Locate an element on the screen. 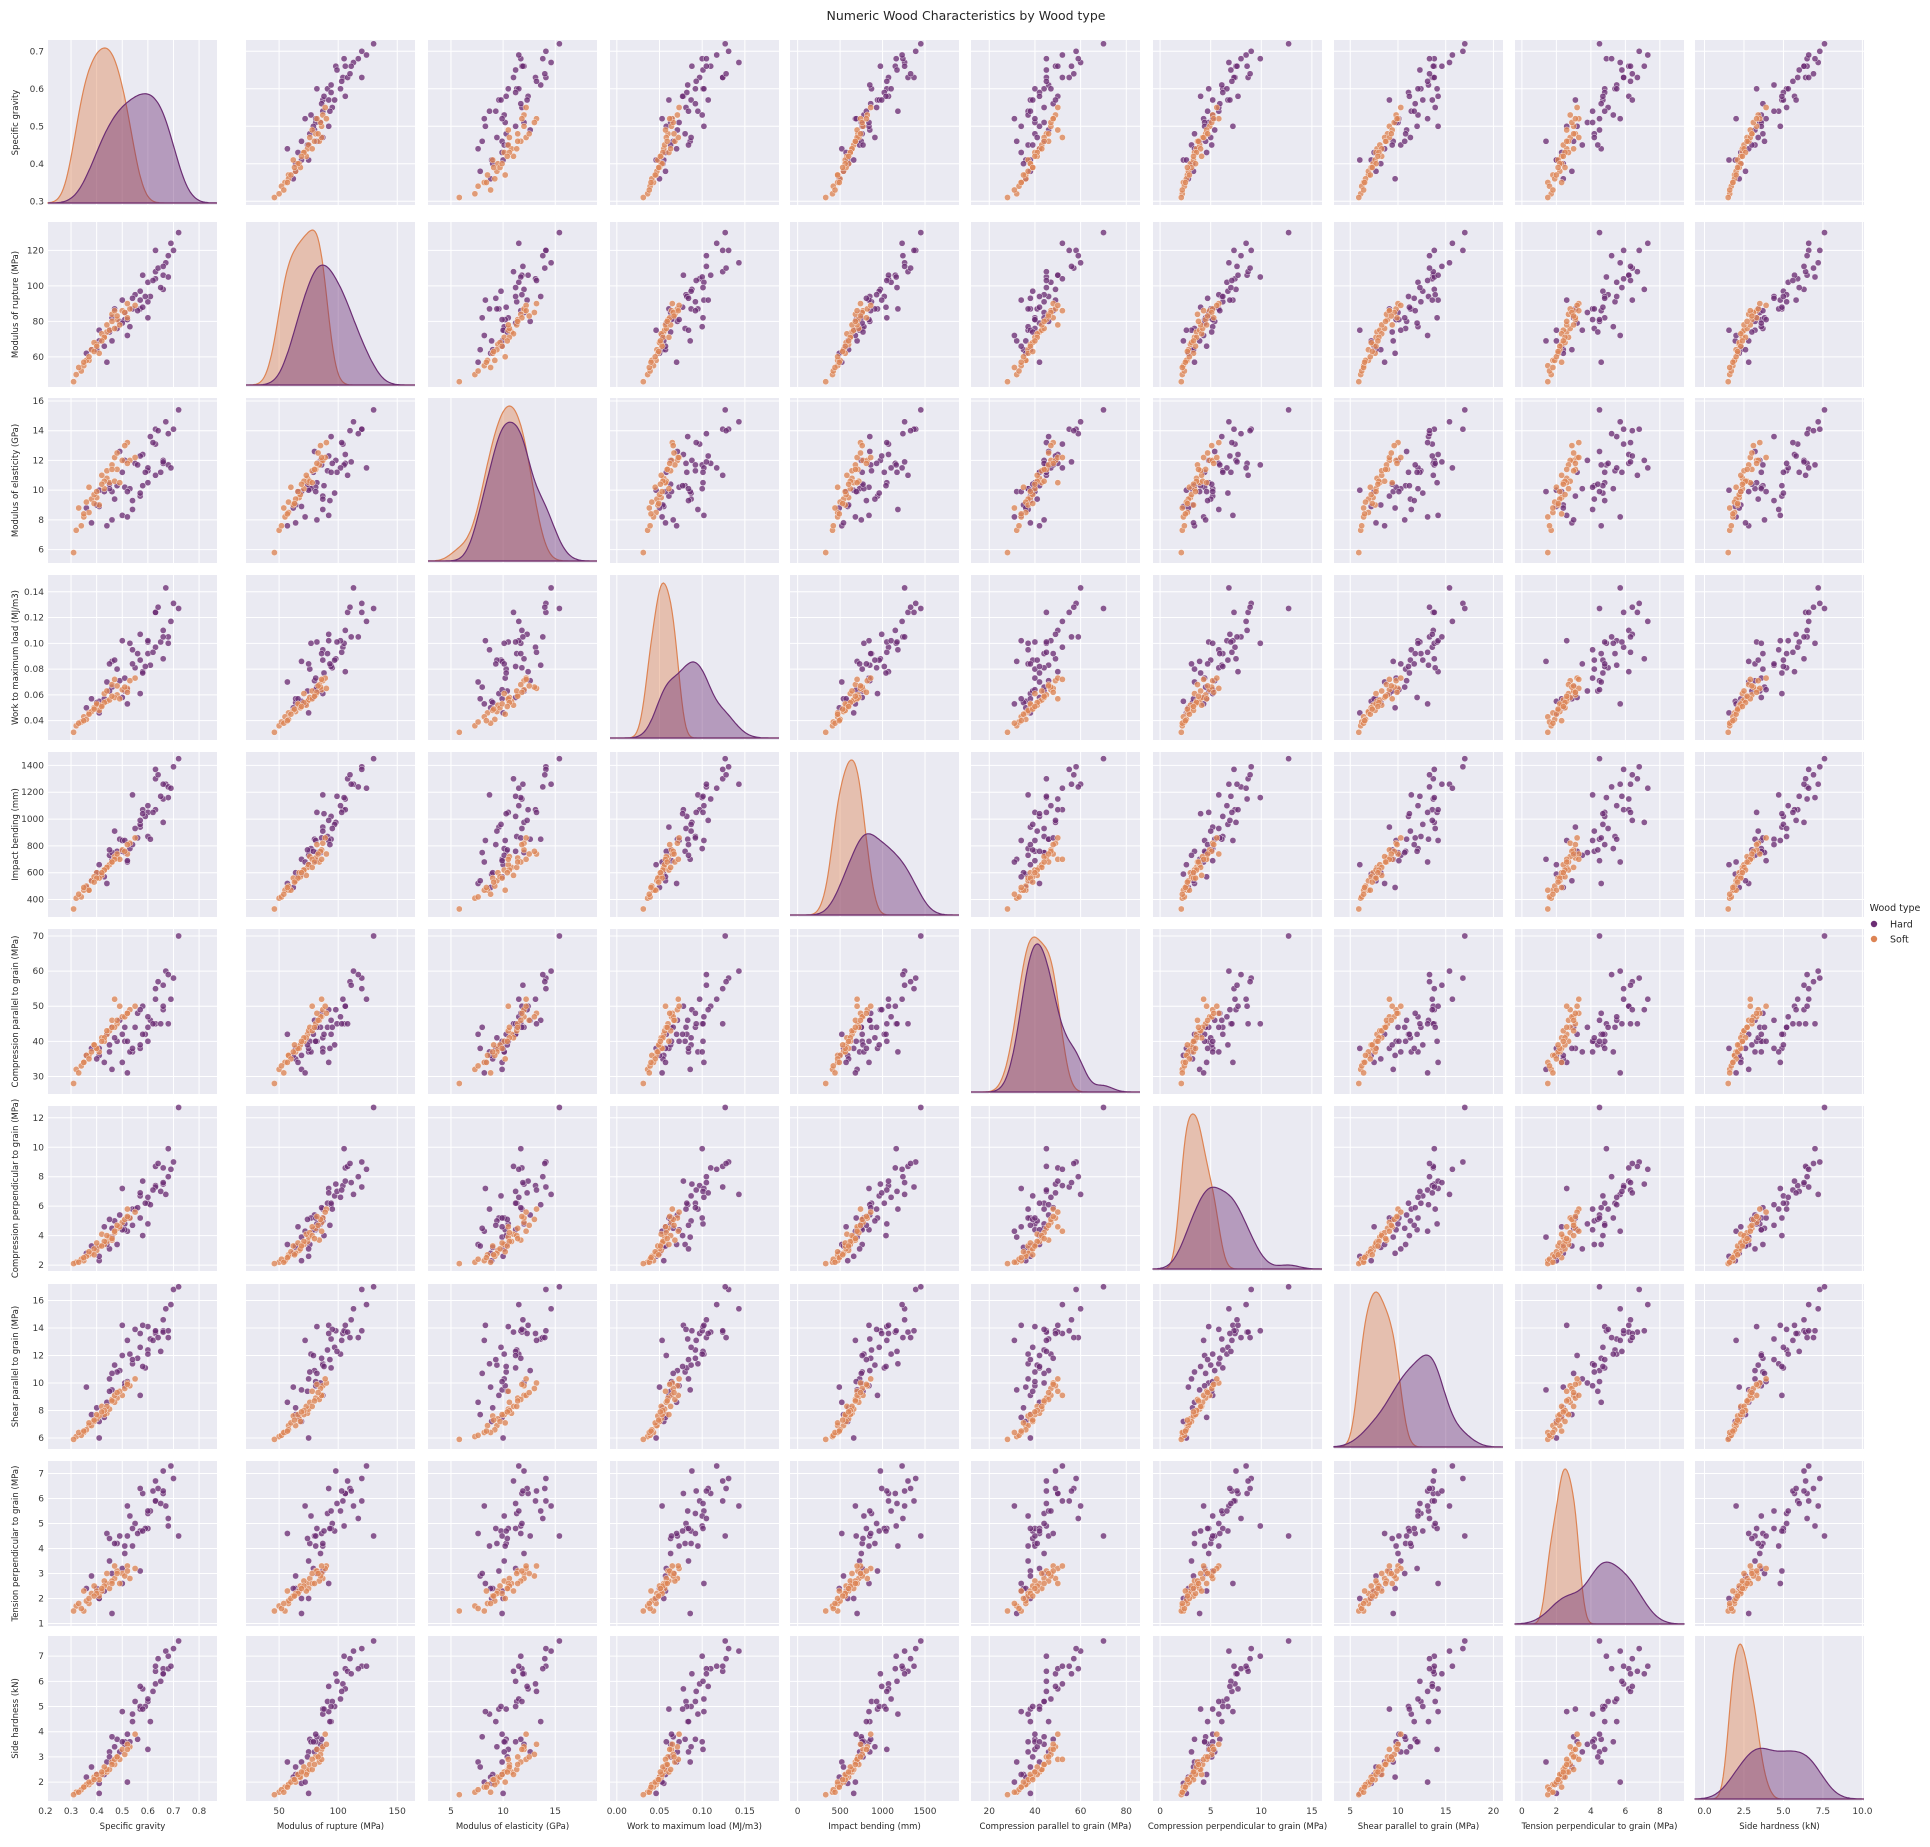 The height and width of the screenshot is (1847, 1930). y-tick-label: 6 is located at coordinates (41, 551).